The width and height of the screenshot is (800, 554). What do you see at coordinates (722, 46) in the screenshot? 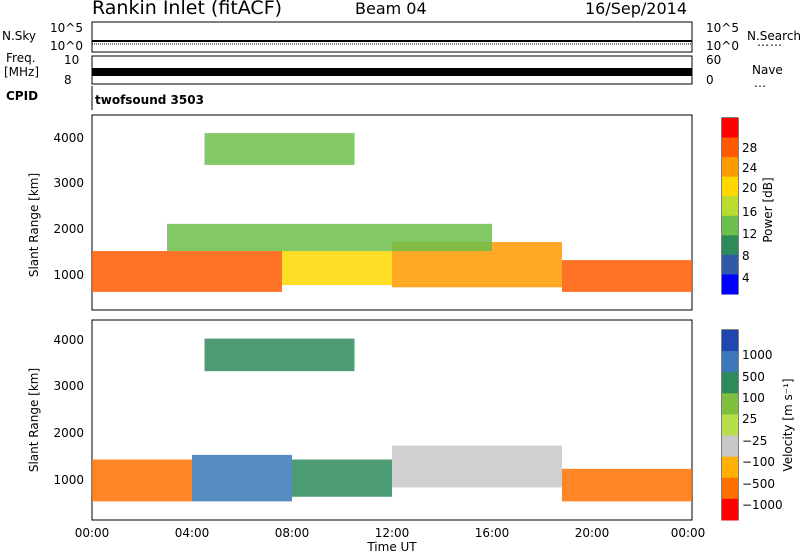
I see `nsearch-tick-low: 10^0` at bounding box center [722, 46].